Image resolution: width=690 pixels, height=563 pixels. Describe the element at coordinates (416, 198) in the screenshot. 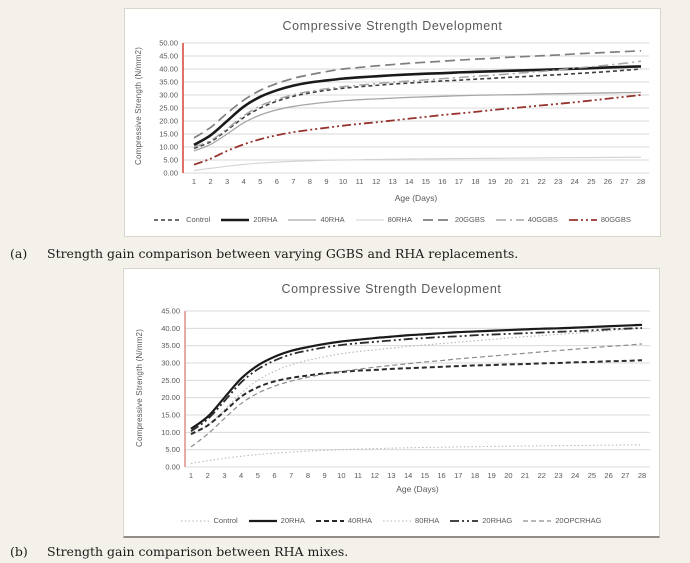

I see `chart-a-x-axis-label: Age (Days)` at that location.